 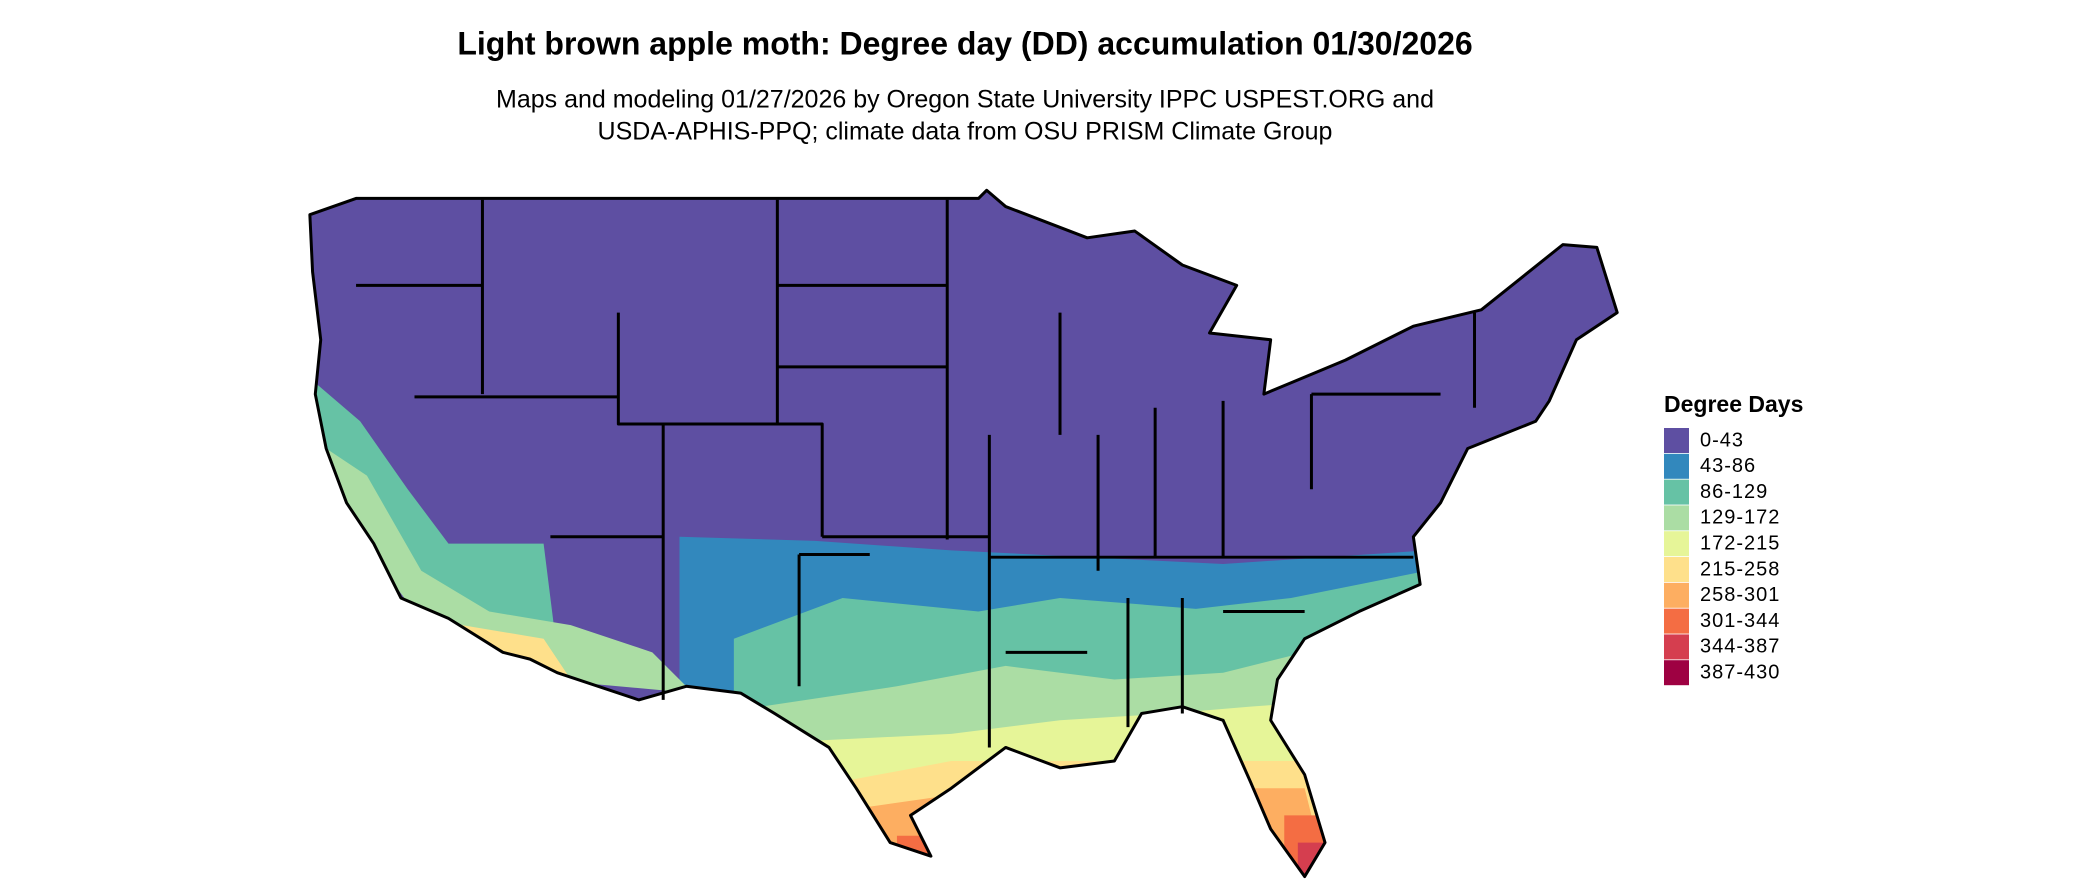 What do you see at coordinates (1740, 672) in the screenshot?
I see `legend-label: 387-430` at bounding box center [1740, 672].